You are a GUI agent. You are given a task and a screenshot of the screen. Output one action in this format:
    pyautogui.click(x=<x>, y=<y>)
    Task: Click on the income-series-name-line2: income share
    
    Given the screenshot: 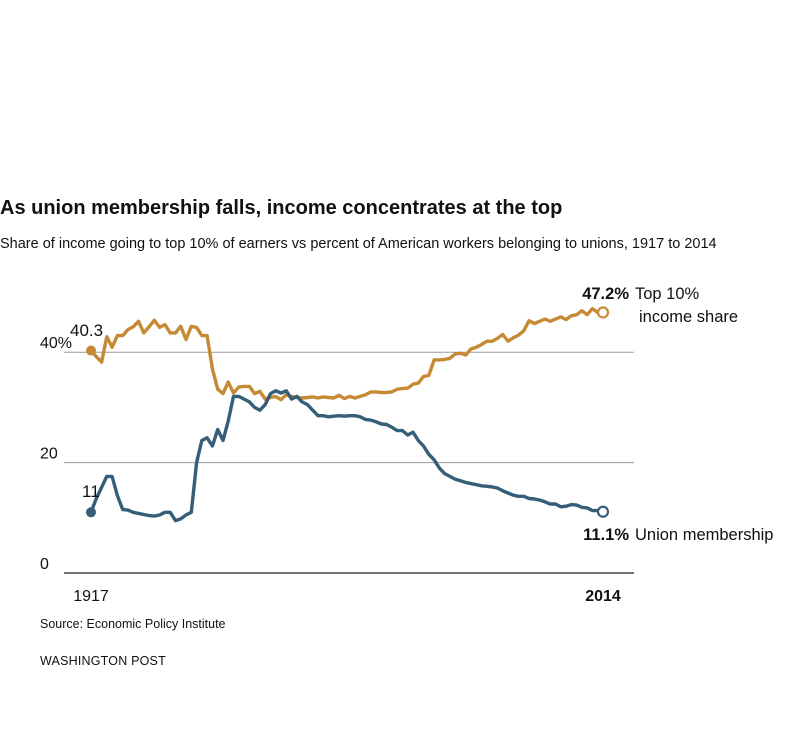 What is the action you would take?
    pyautogui.click(x=688, y=317)
    